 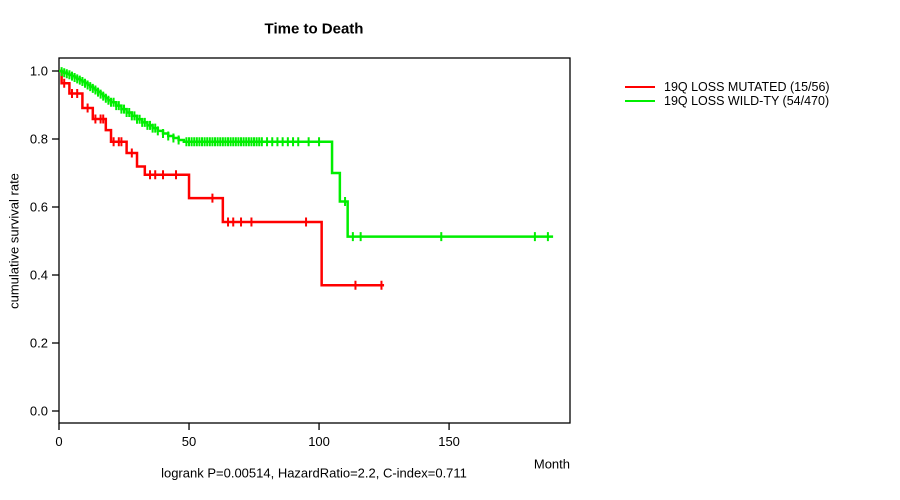 I want to click on y-axis-tick-label: 1.0, so click(x=39, y=71).